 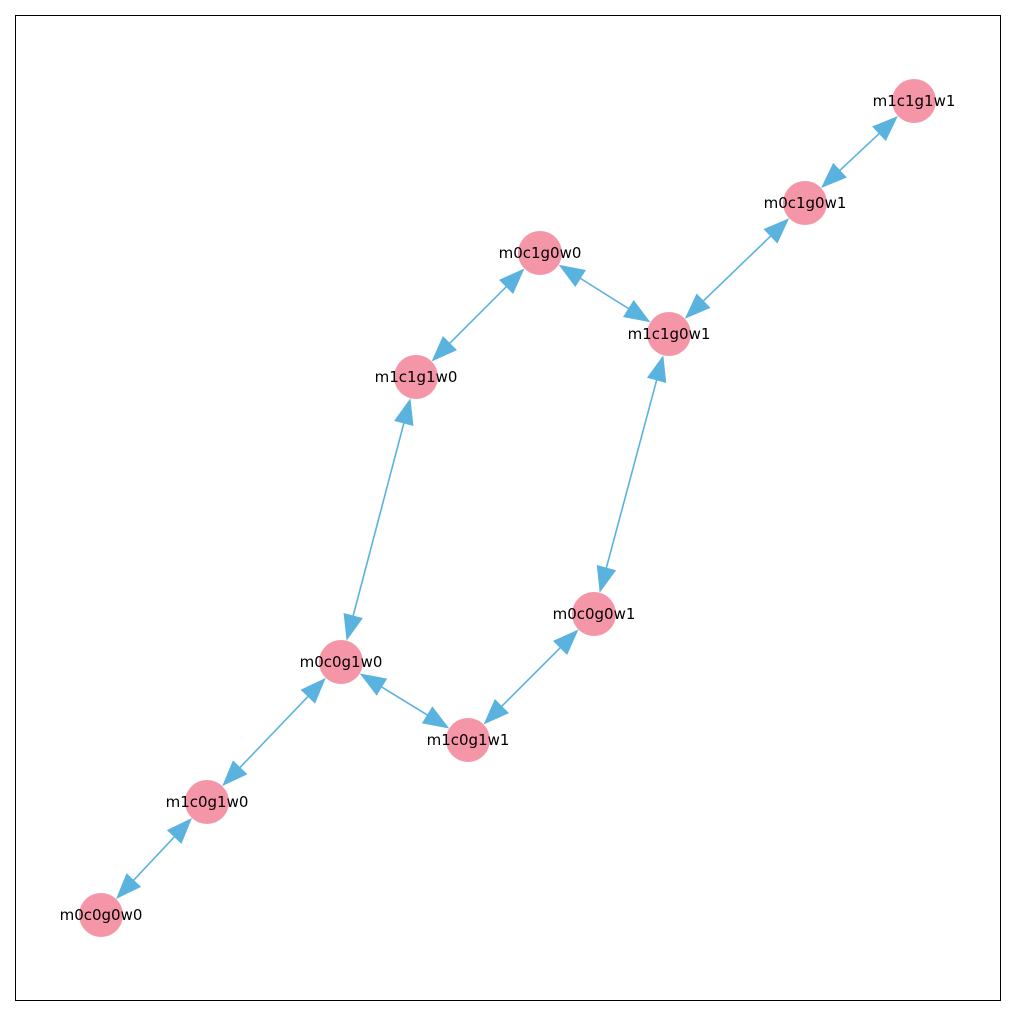 I want to click on node-m0c0g1w0, so click(x=341, y=662).